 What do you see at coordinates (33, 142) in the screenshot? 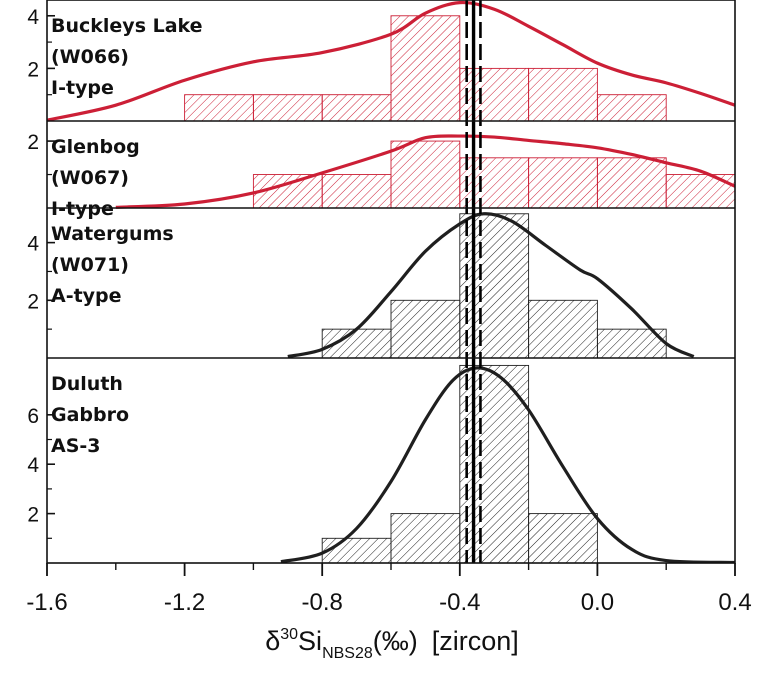
I see `panel-2-ytick-label-1: 2` at bounding box center [33, 142].